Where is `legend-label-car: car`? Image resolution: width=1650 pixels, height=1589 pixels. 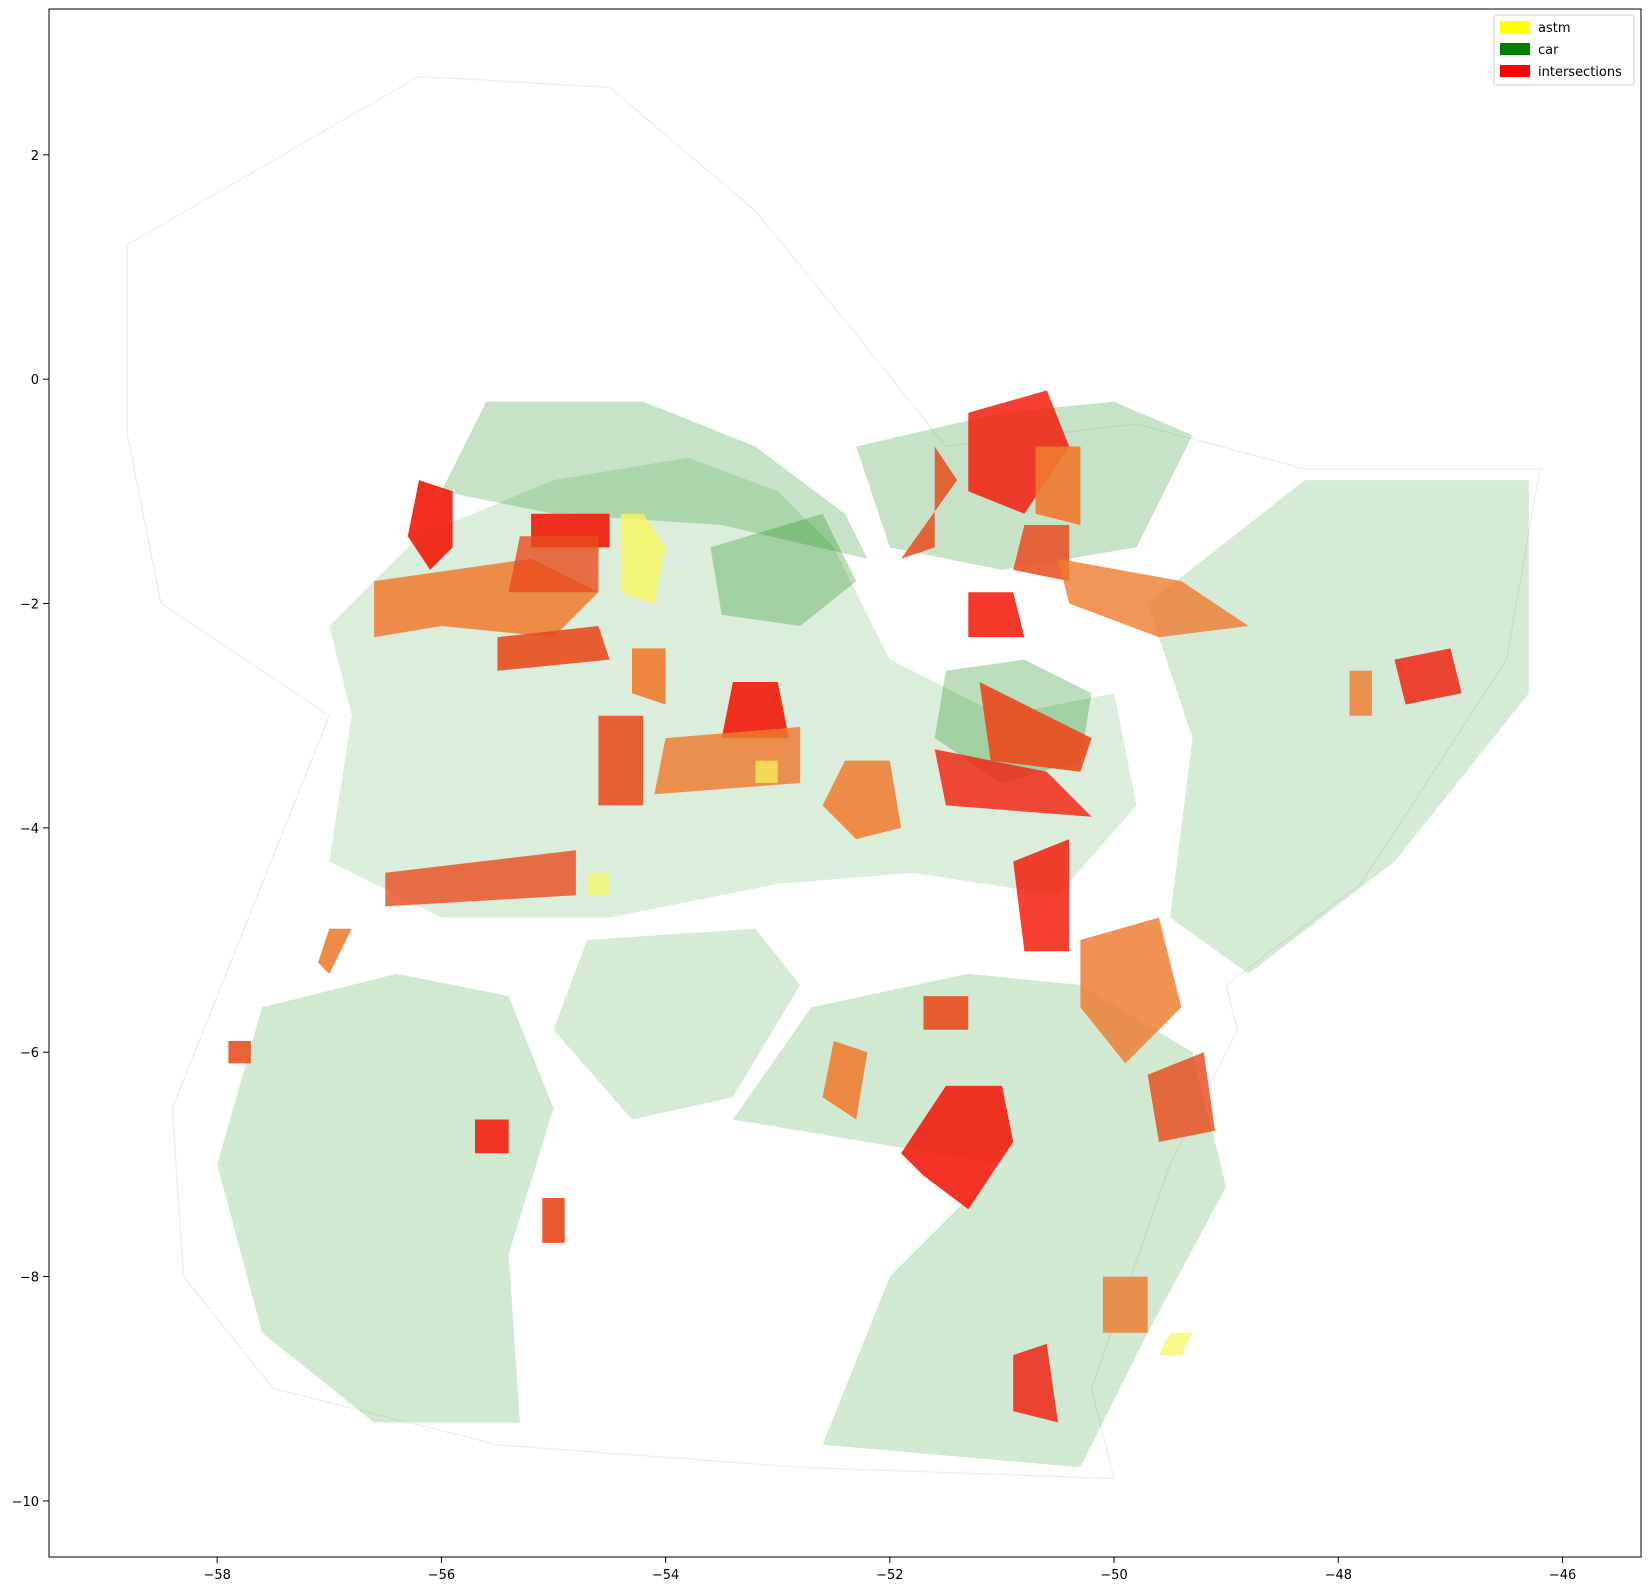 legend-label-car: car is located at coordinates (1548, 50).